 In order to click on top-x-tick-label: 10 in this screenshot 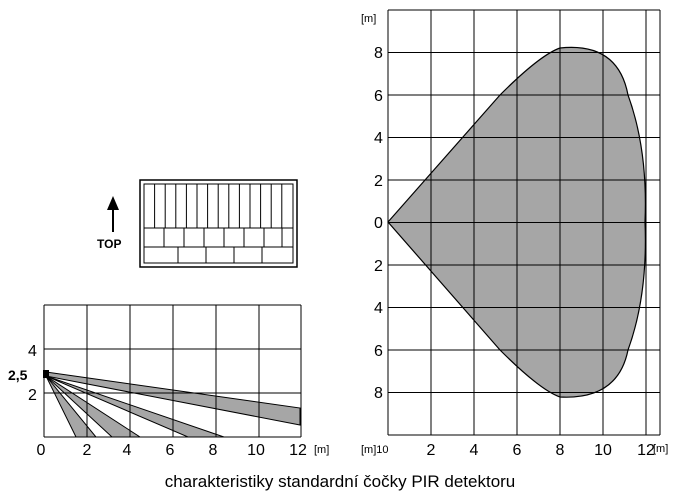, I will do `click(603, 450)`.